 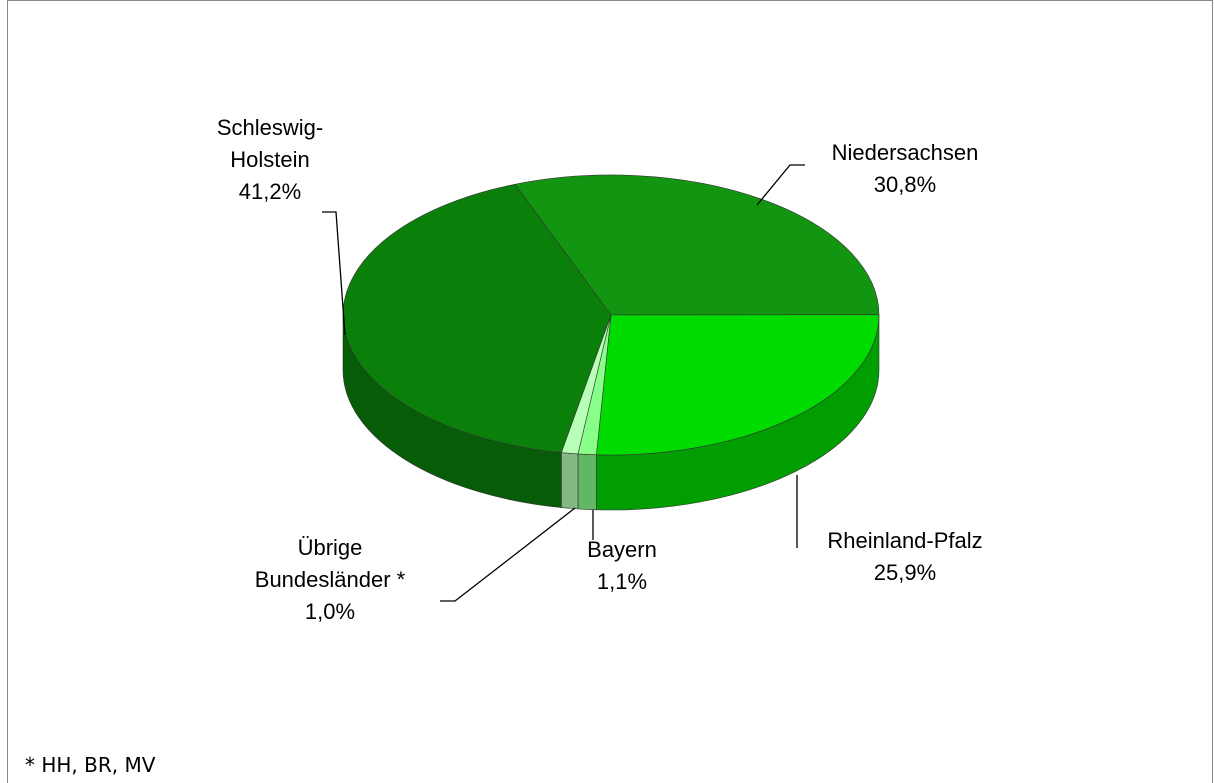 I want to click on pie-sides, so click(x=611, y=412).